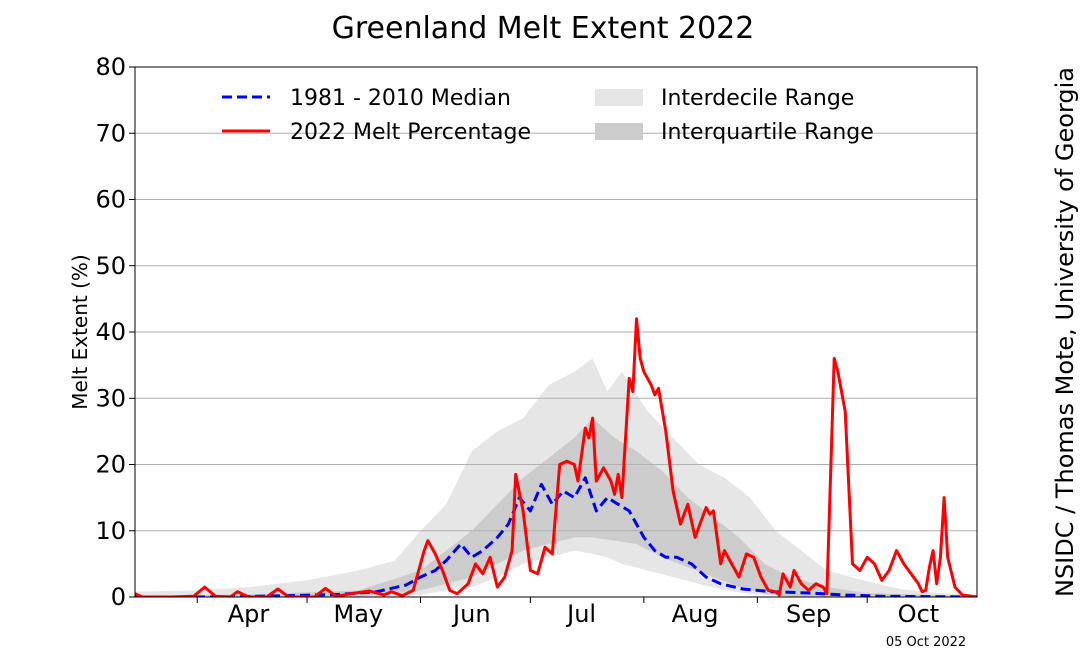 The image size is (1086, 664). I want to click on y-tick-label: 80, so click(110, 67).